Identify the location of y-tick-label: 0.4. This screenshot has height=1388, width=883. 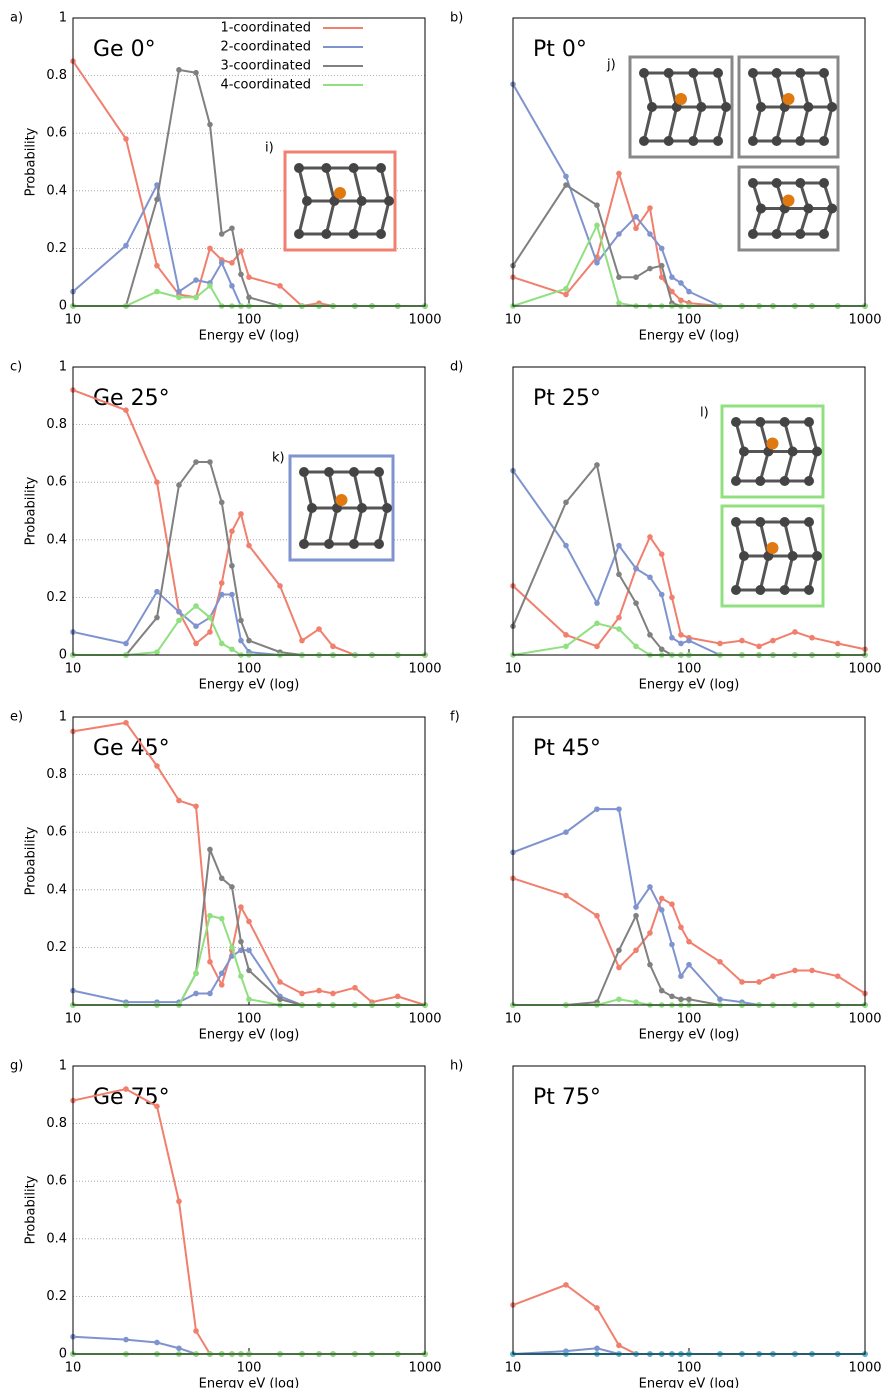
(56, 539).